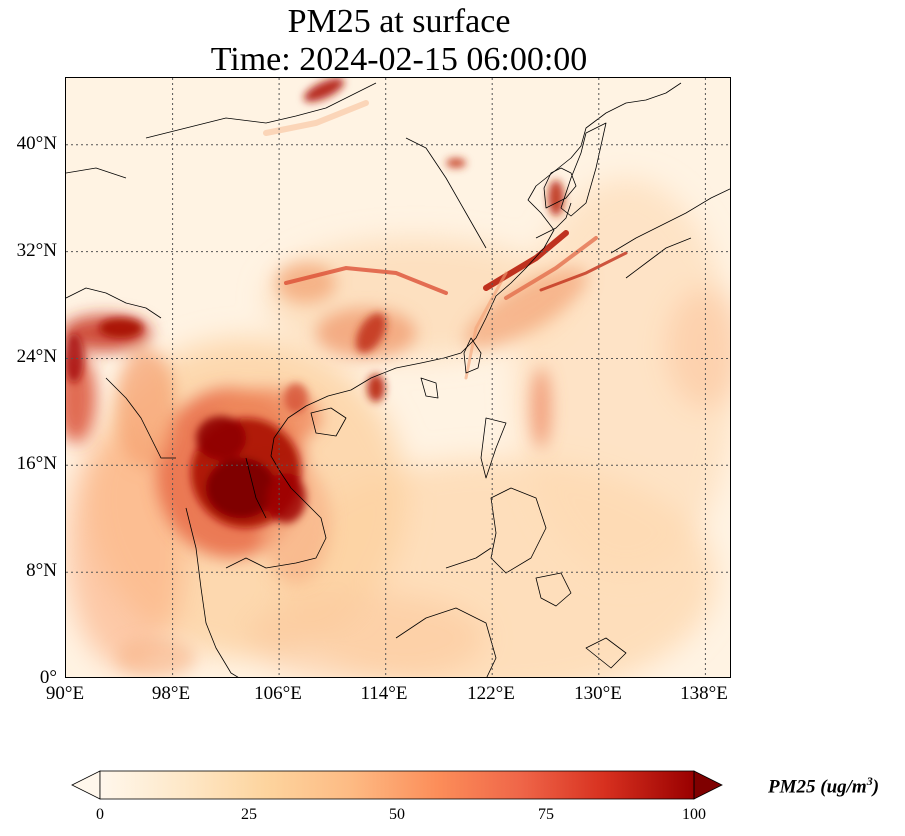  Describe the element at coordinates (36, 250) in the screenshot. I see `lat-label-32n: 32°N` at that location.